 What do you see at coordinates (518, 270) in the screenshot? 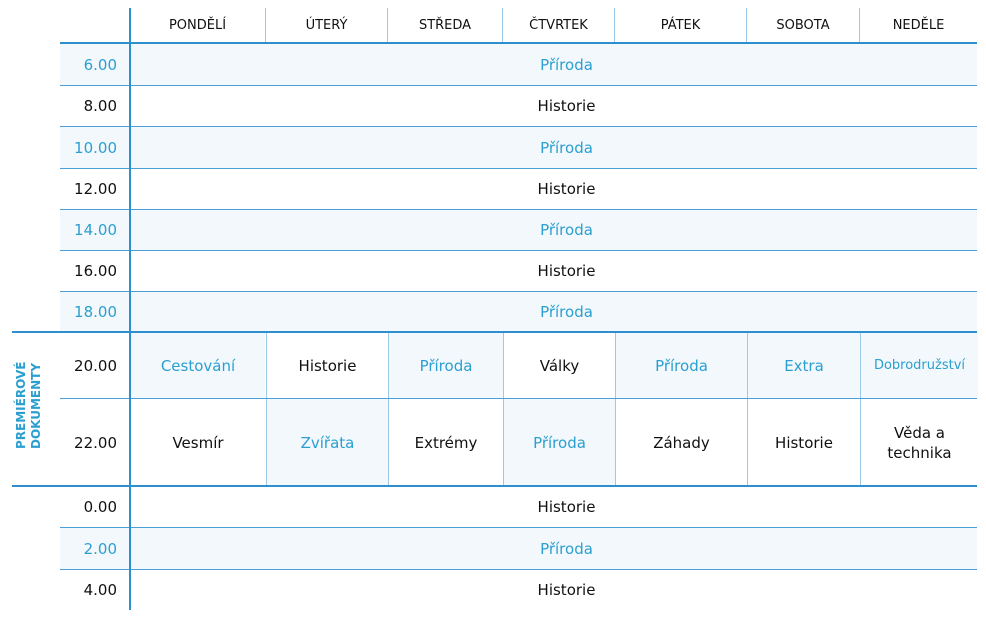
I see `schedule-row: 16.00 Historie` at bounding box center [518, 270].